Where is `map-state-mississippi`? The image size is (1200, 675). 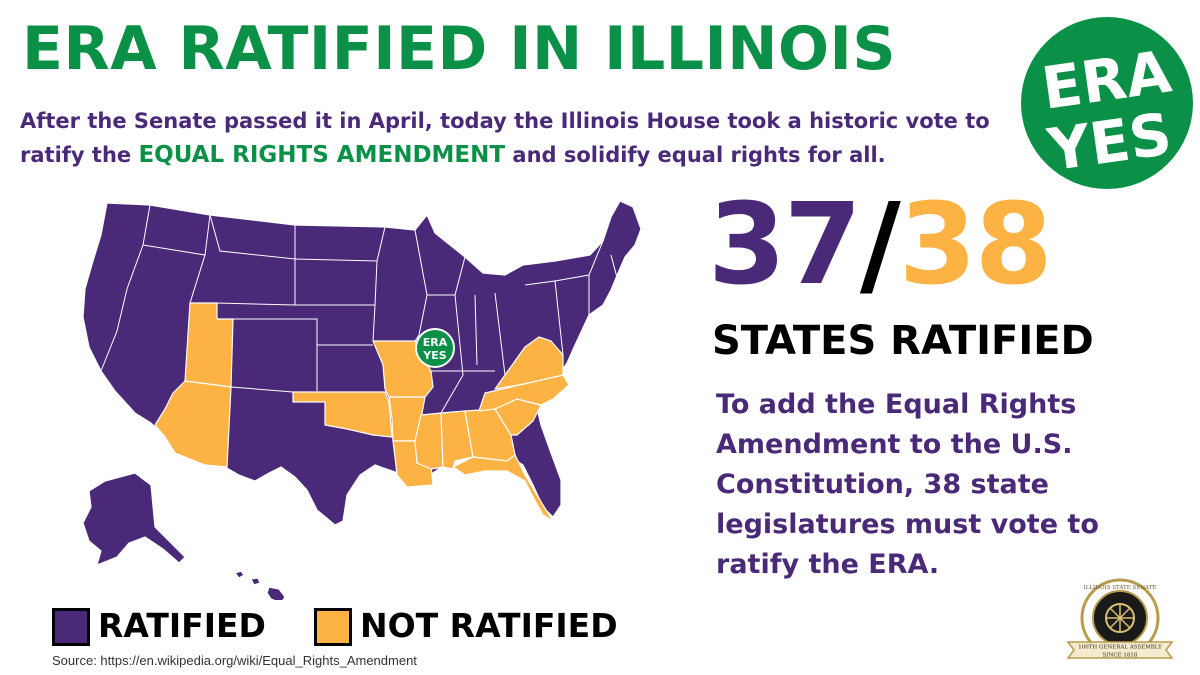
map-state-mississippi is located at coordinates (429, 441).